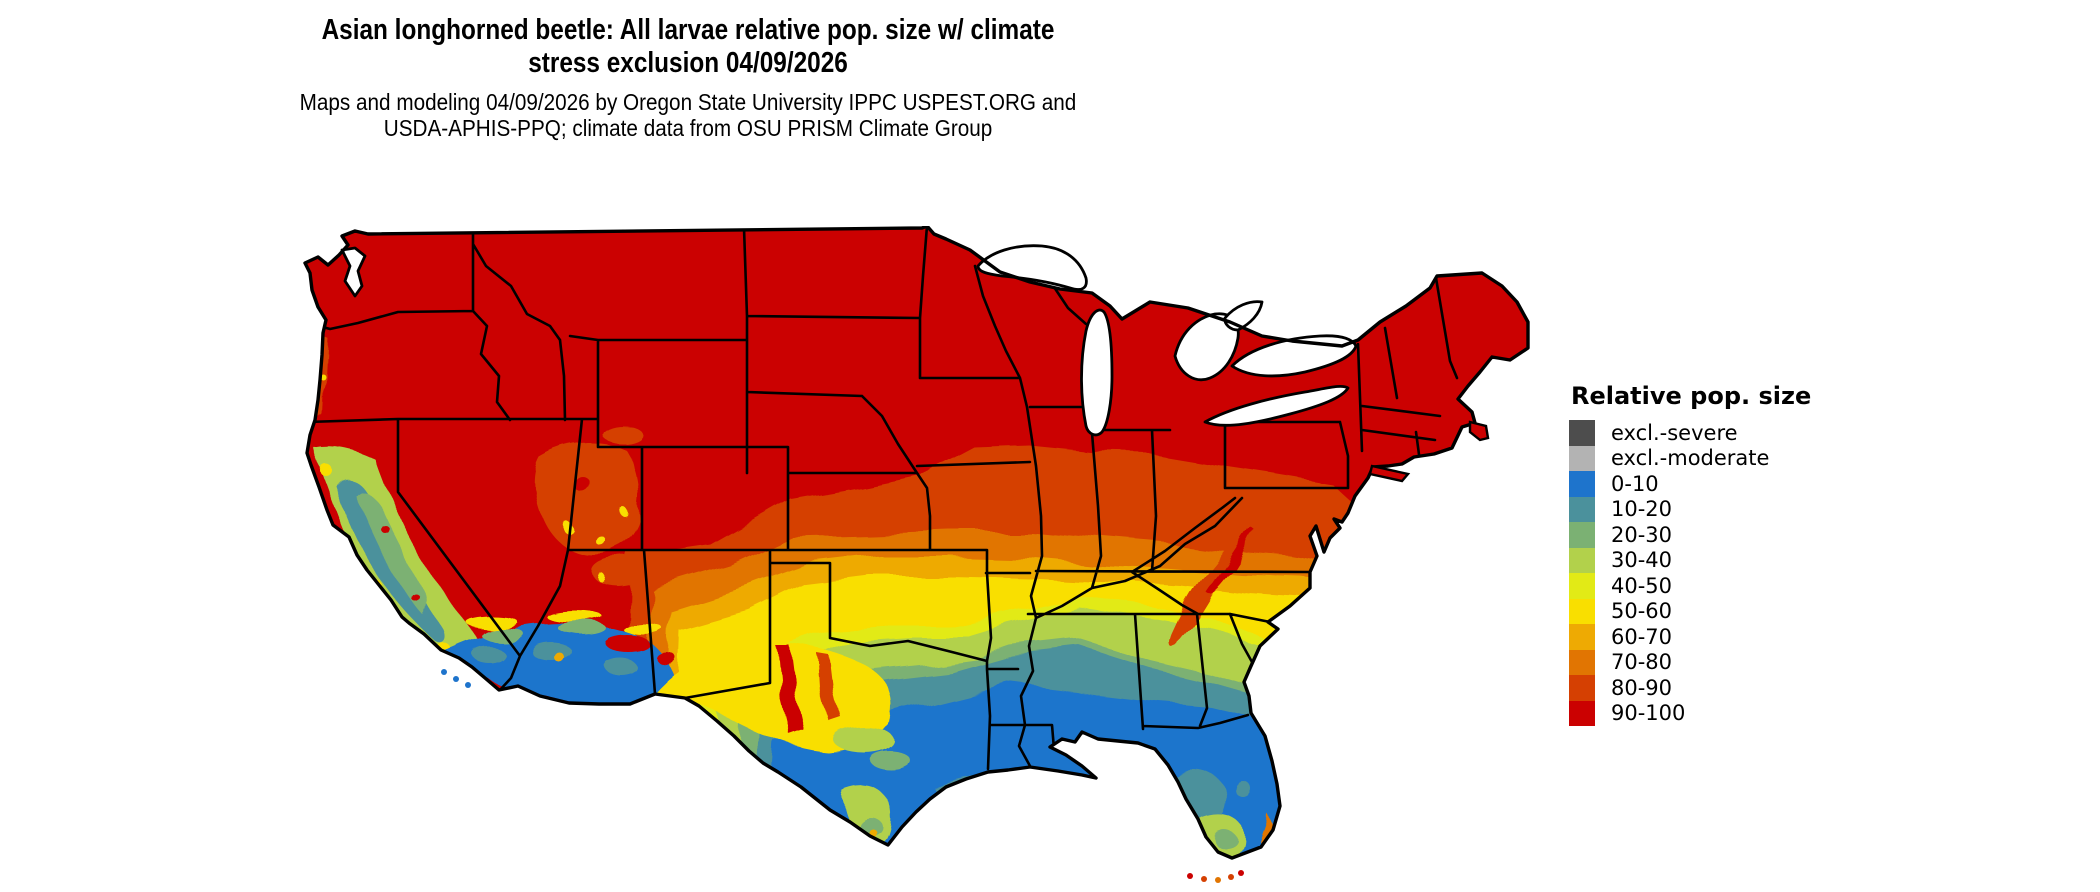  Describe the element at coordinates (1690, 611) in the screenshot. I see `legend-row: 50-60` at that location.